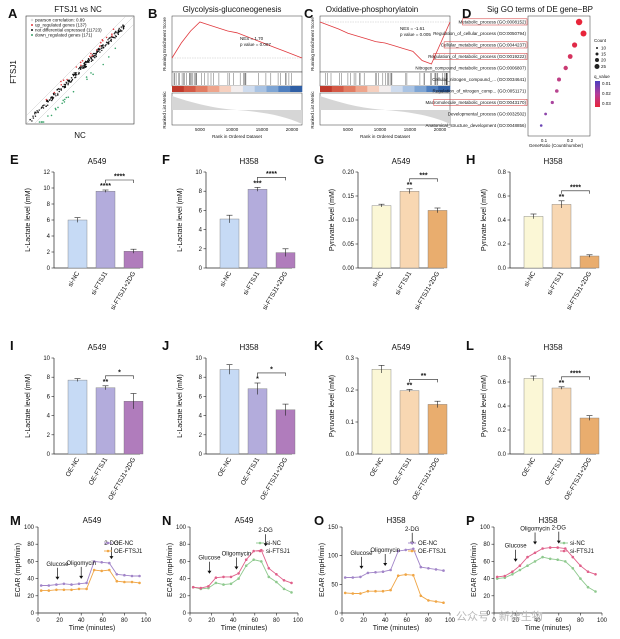 The image size is (620, 639). What do you see at coordinates (492, 22) in the screenshot?
I see `go-term-label: Metabolic_process (GO:0008152)` at bounding box center [492, 22].